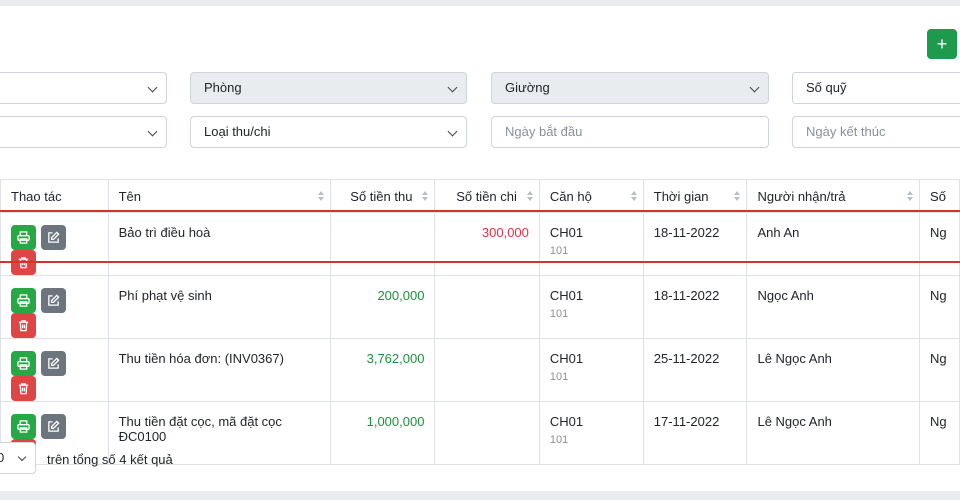 This screenshot has width=960, height=500. I want to click on add-button: +, so click(942, 44).